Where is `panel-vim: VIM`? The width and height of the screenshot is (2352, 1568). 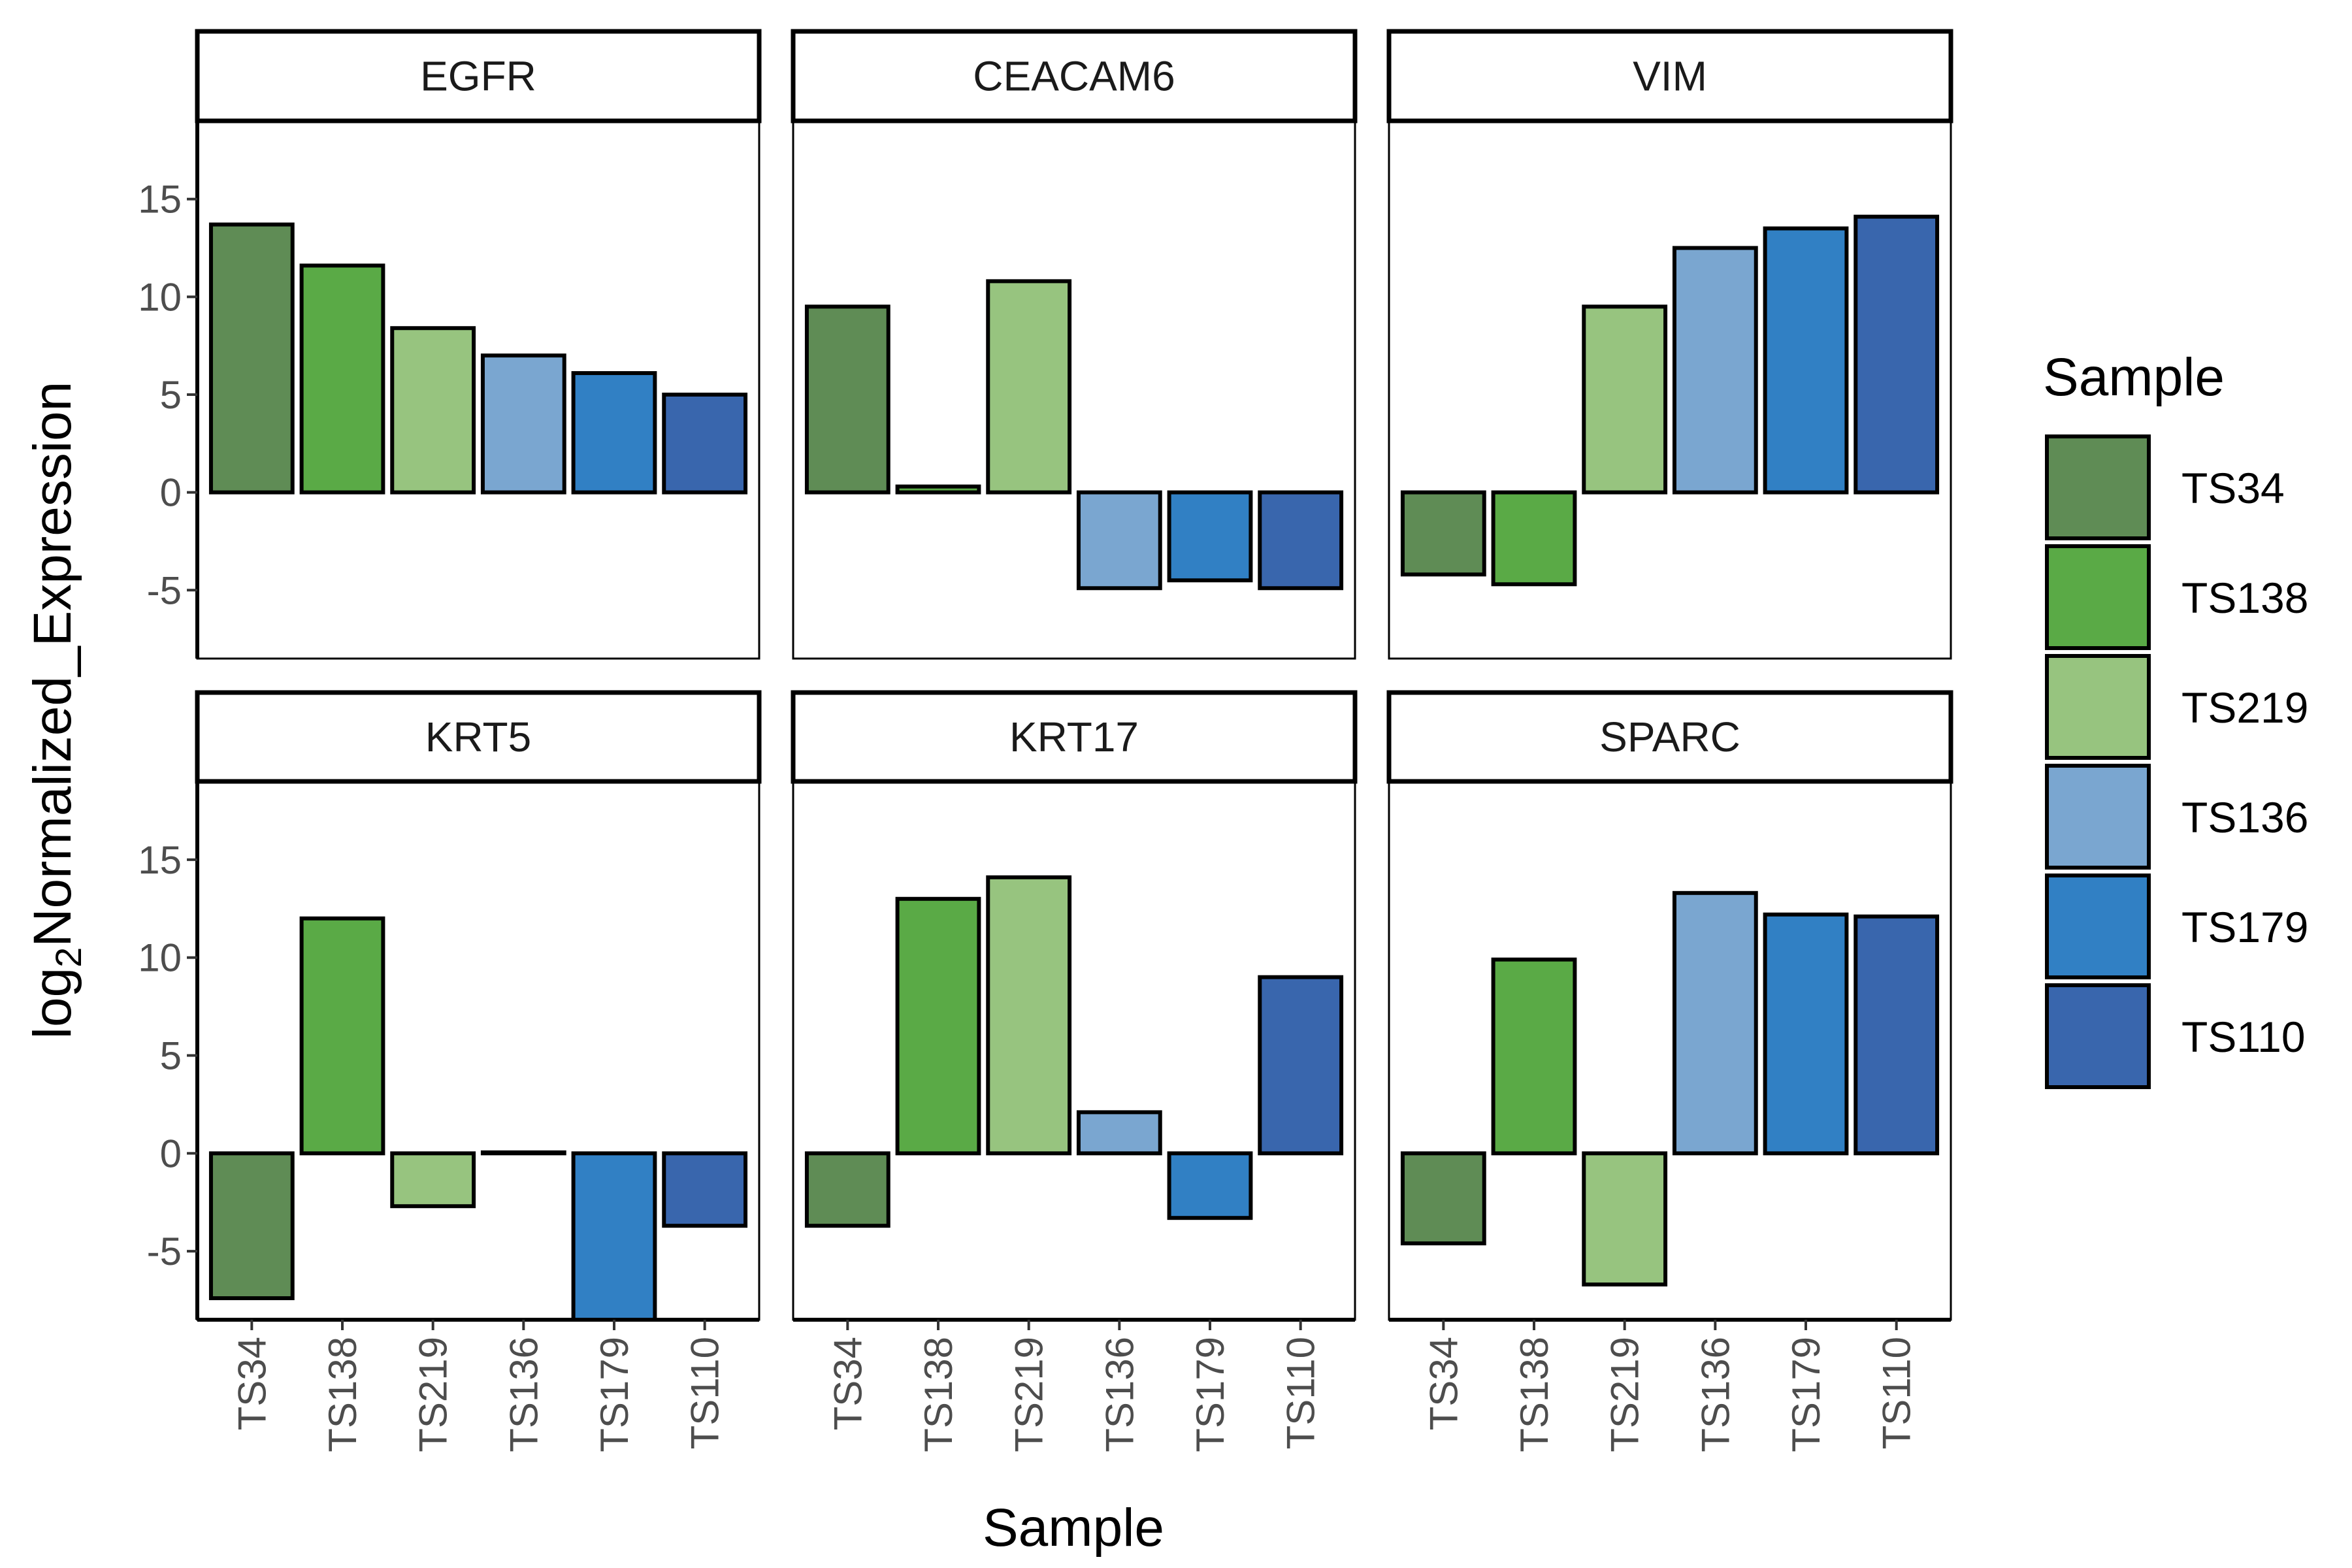 panel-vim: VIM is located at coordinates (1669, 344).